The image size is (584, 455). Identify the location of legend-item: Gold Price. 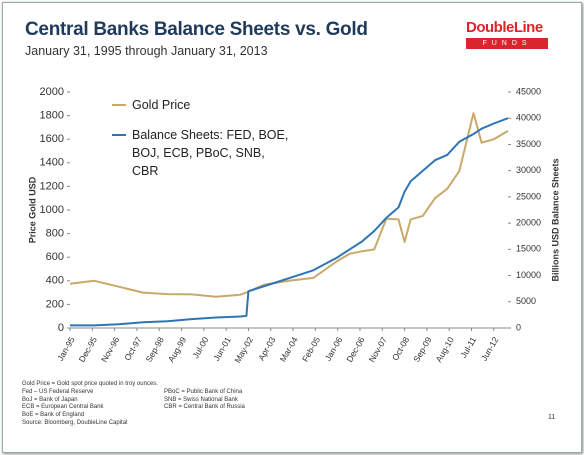
(202, 105).